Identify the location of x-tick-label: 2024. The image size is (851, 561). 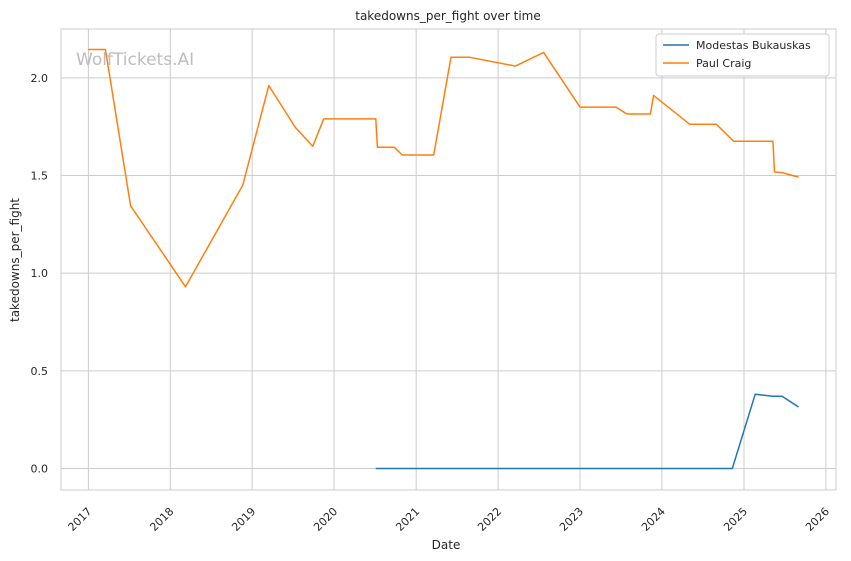
(653, 519).